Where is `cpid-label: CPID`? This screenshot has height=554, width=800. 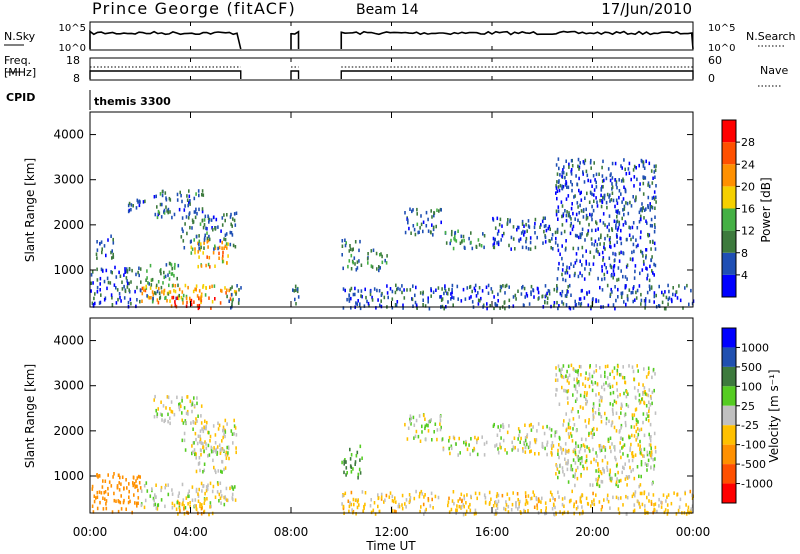
cpid-label: CPID is located at coordinates (20, 97).